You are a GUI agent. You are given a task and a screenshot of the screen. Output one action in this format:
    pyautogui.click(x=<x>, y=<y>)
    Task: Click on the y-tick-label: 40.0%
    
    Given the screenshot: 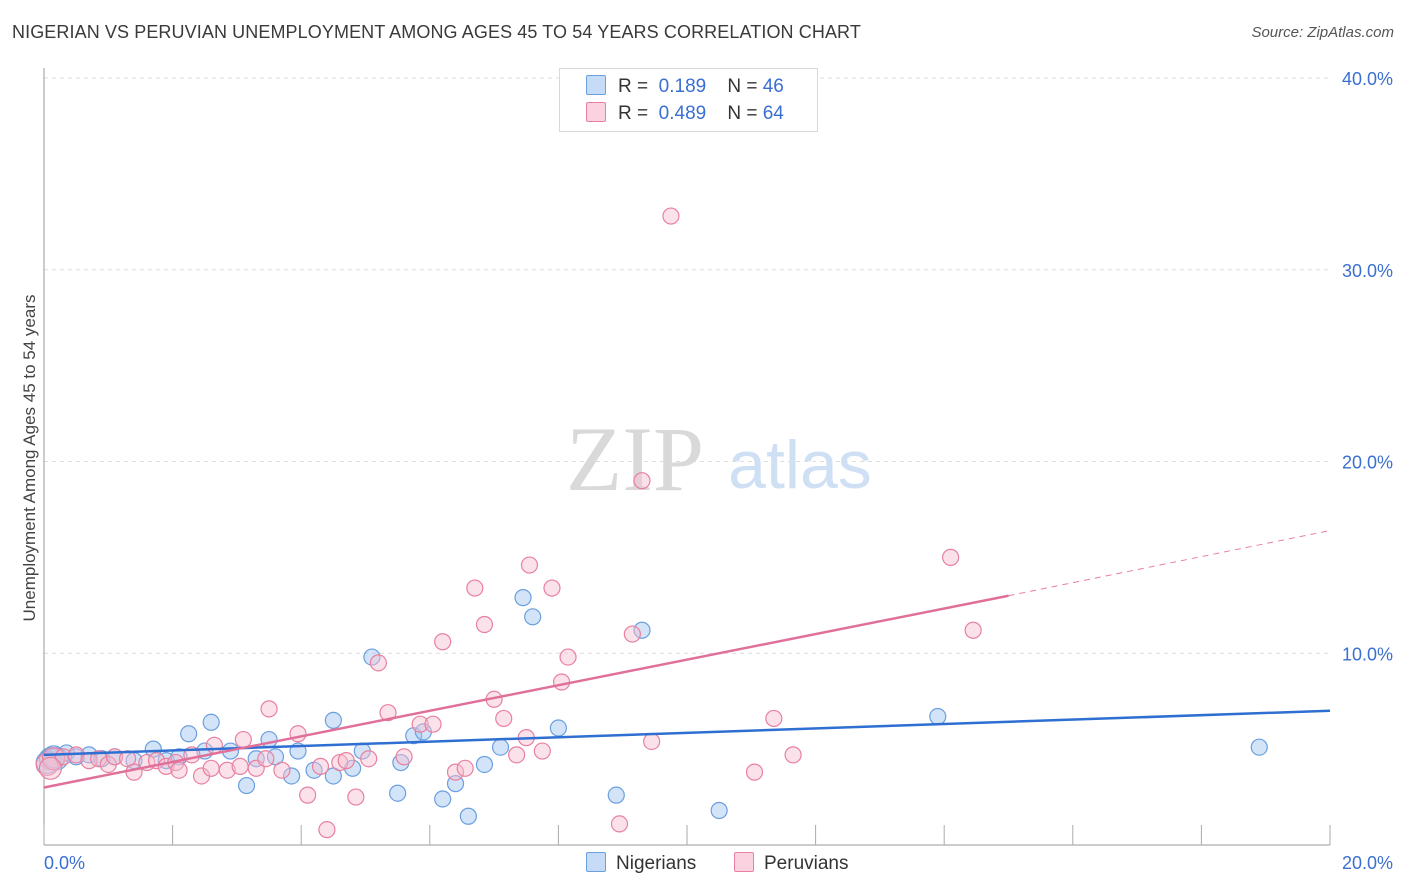 What is the action you would take?
    pyautogui.click(x=1367, y=79)
    